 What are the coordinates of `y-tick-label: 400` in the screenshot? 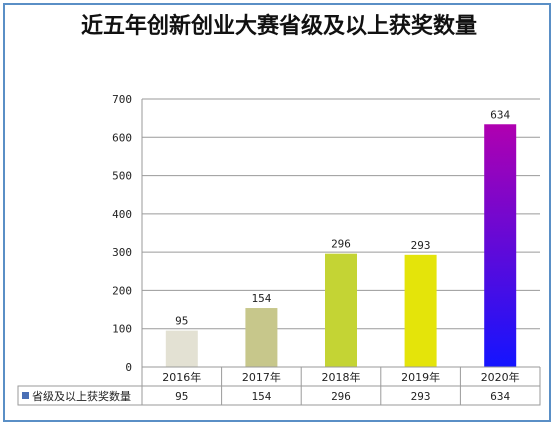 It's located at (122, 214).